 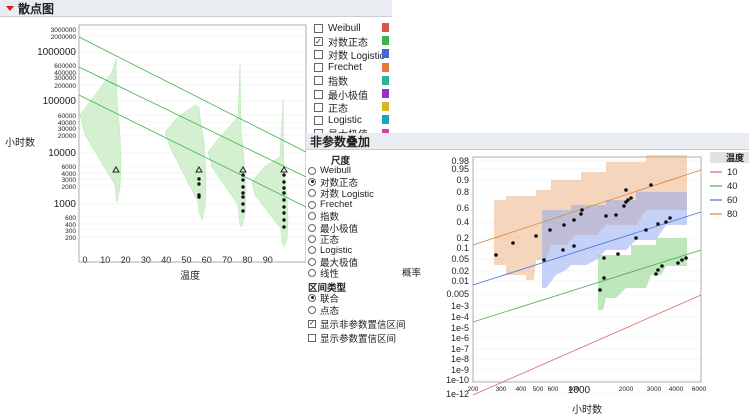 I want to click on scatter-x-tick: 30, so click(x=146, y=260).